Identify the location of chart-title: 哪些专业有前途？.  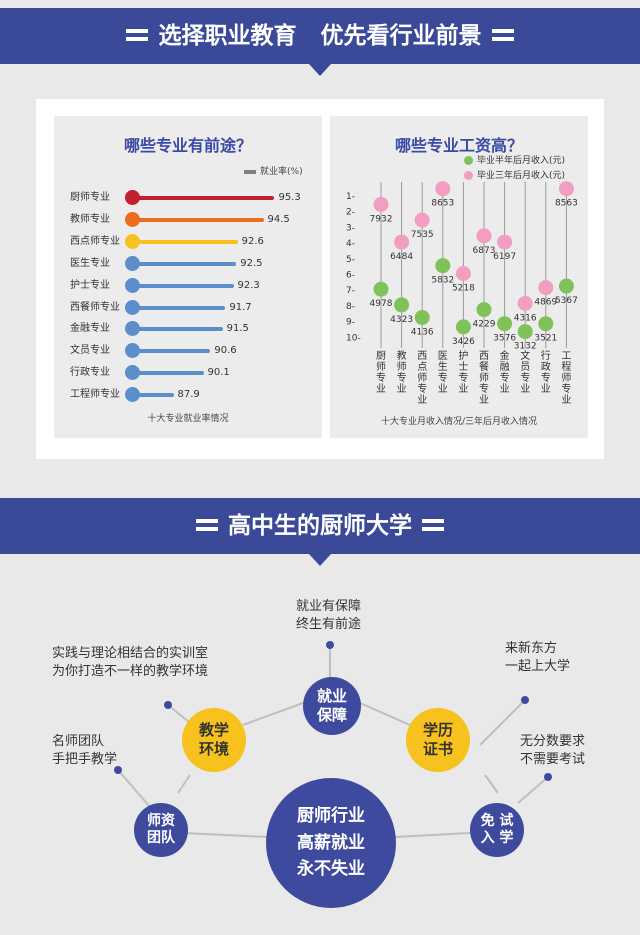
(187, 145).